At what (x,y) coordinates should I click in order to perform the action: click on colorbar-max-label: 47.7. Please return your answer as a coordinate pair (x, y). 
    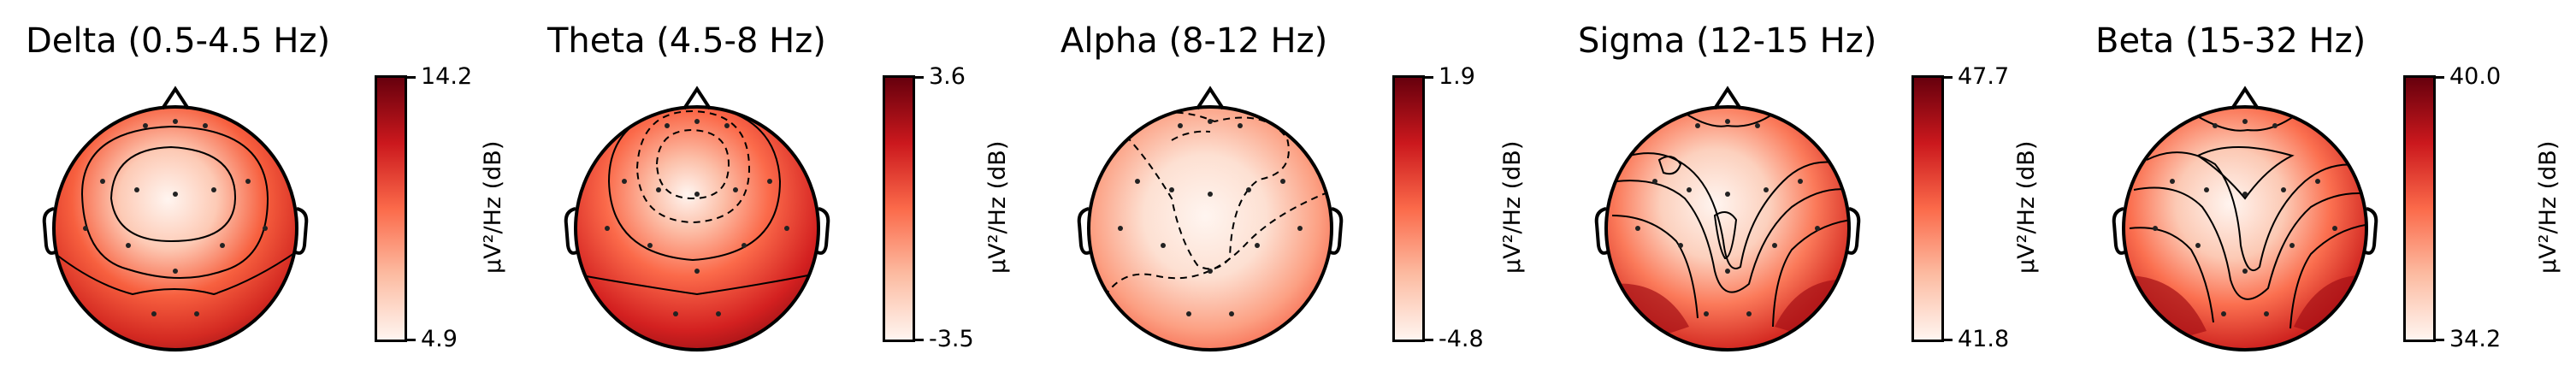
    Looking at the image, I should click on (1984, 76).